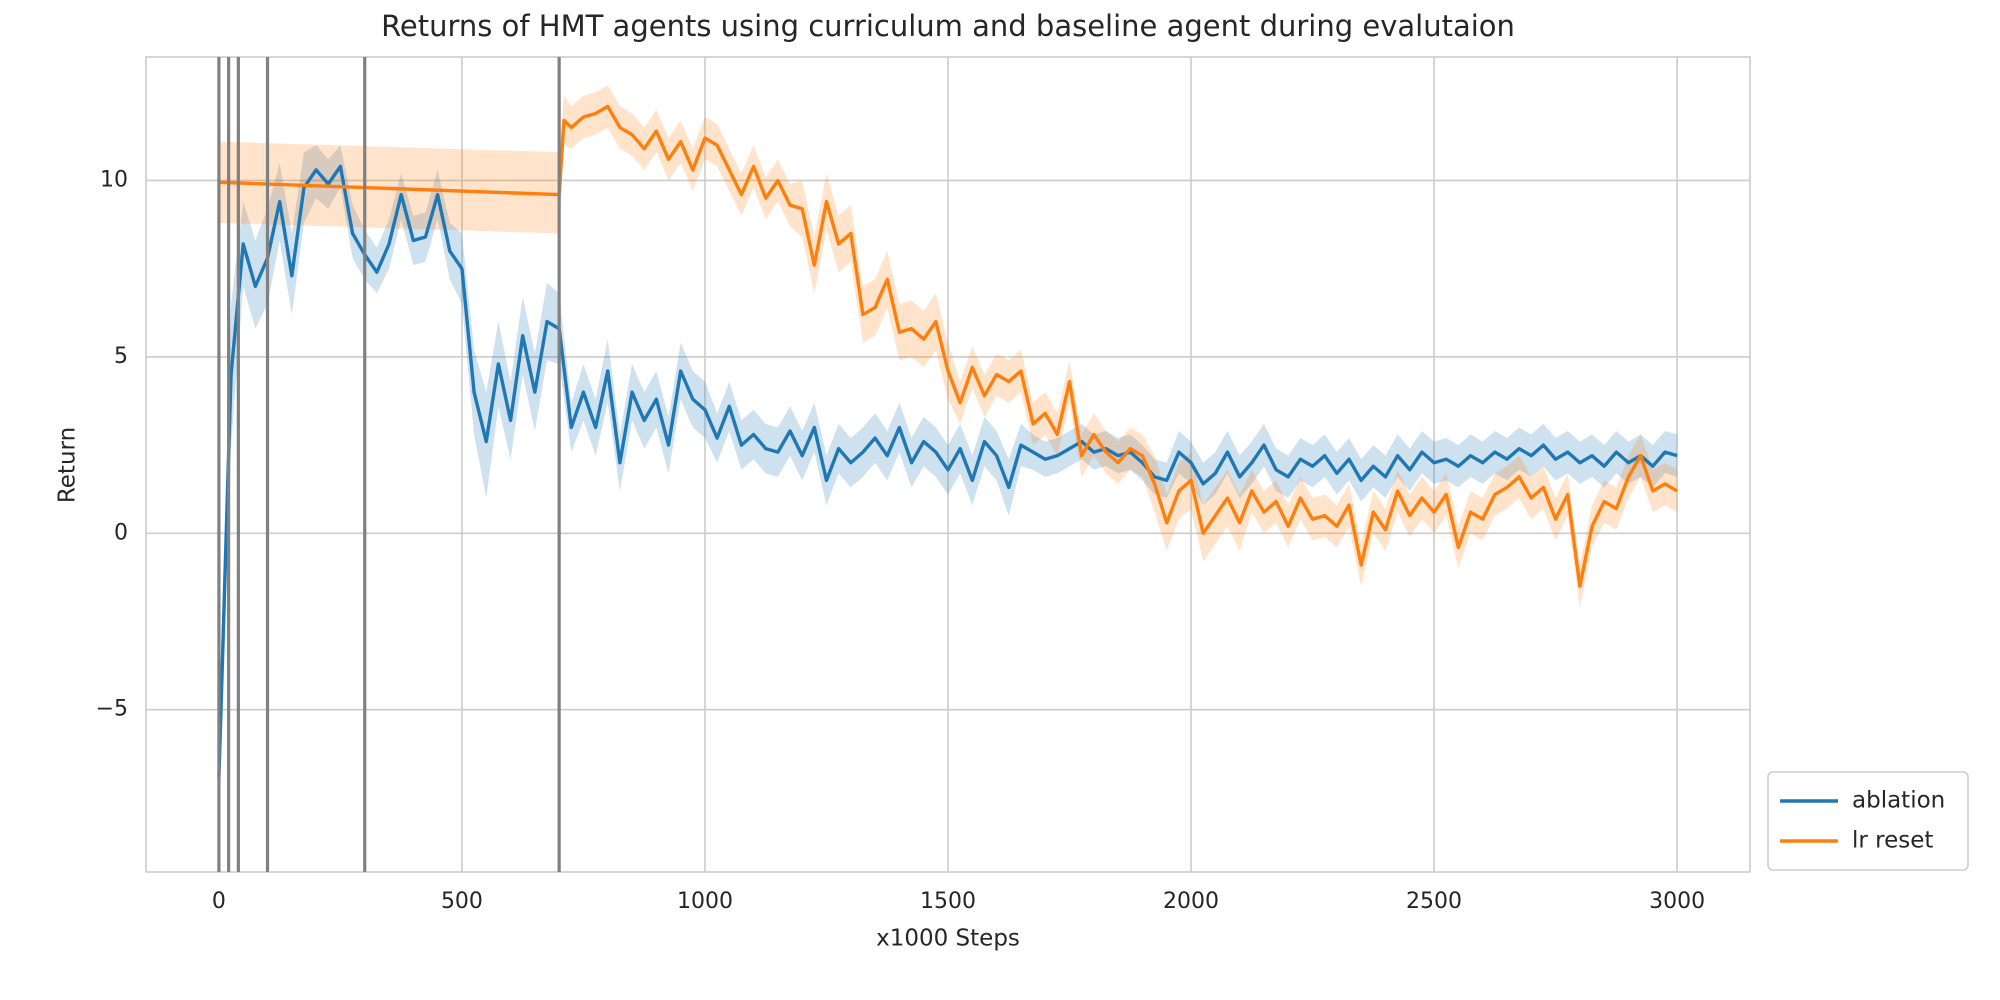  Describe the element at coordinates (1434, 901) in the screenshot. I see `x-tick-label: 2500` at that location.